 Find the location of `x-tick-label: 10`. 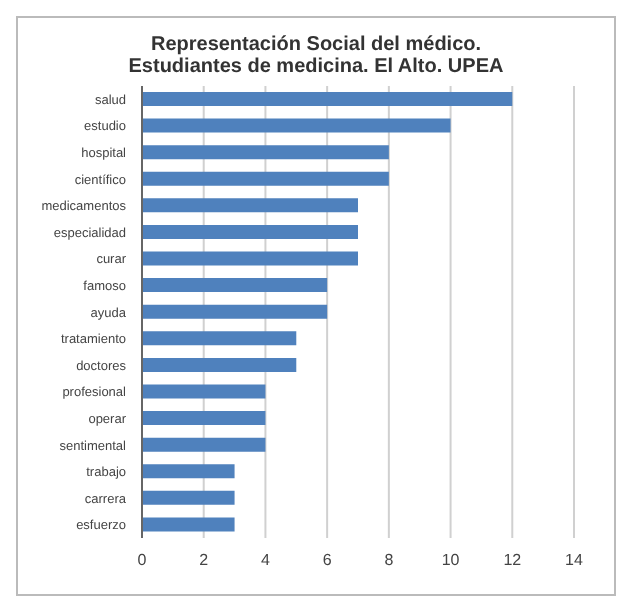

x-tick-label: 10 is located at coordinates (451, 560).